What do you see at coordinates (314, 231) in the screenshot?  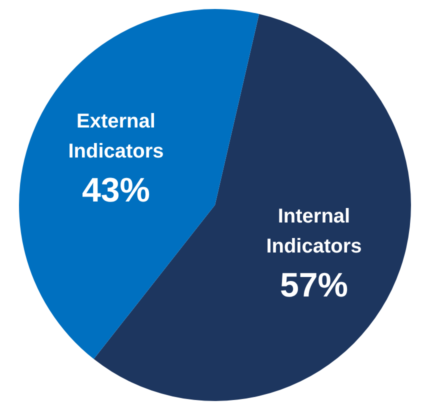 I see `slice-label: Internal Indicators` at bounding box center [314, 231].